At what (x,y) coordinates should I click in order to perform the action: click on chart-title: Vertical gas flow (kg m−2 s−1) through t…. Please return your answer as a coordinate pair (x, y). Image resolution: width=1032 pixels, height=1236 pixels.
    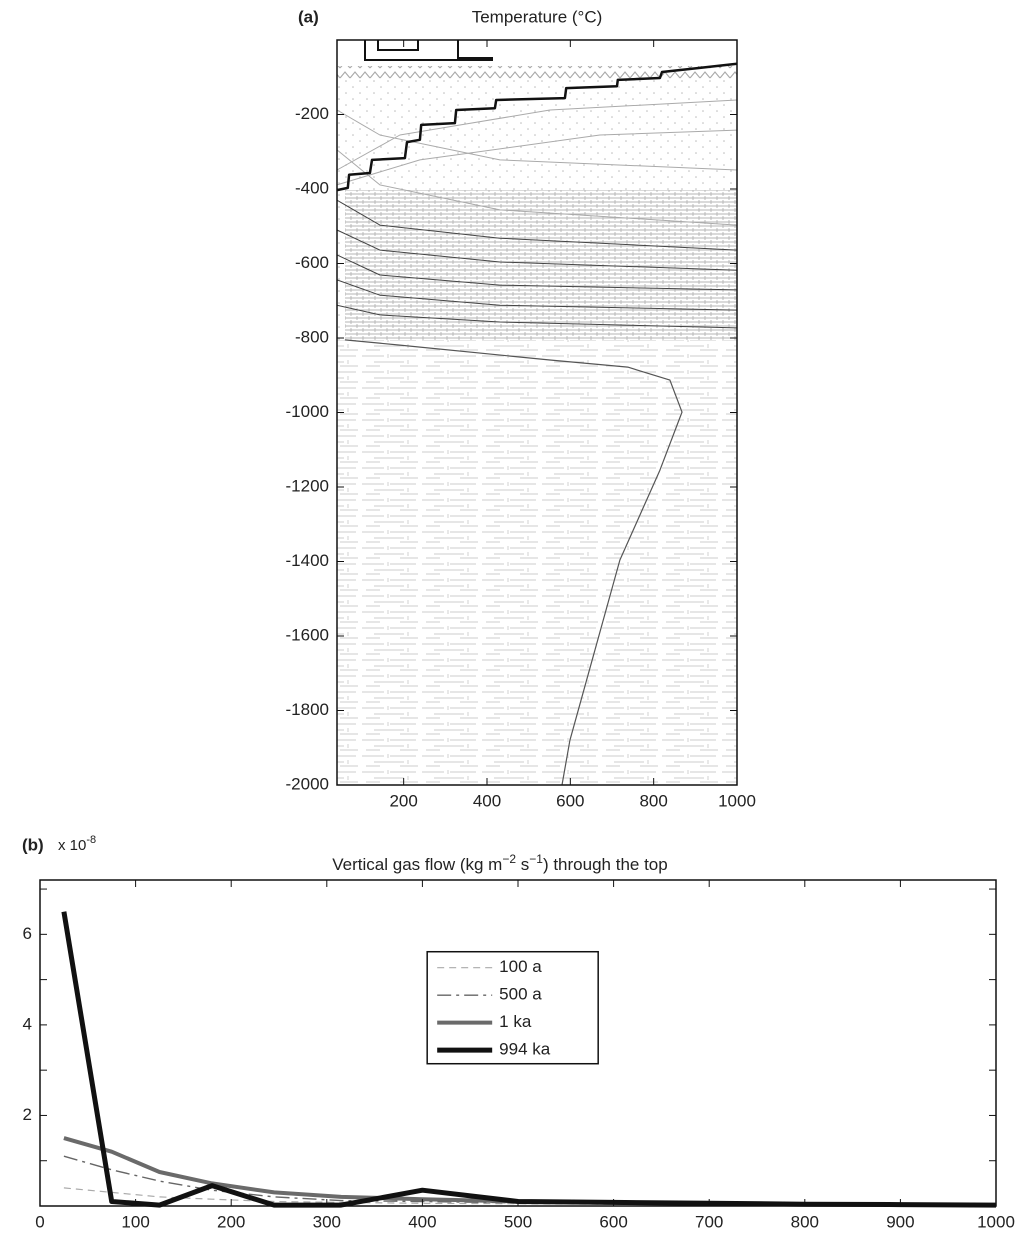
    Looking at the image, I should click on (499, 863).